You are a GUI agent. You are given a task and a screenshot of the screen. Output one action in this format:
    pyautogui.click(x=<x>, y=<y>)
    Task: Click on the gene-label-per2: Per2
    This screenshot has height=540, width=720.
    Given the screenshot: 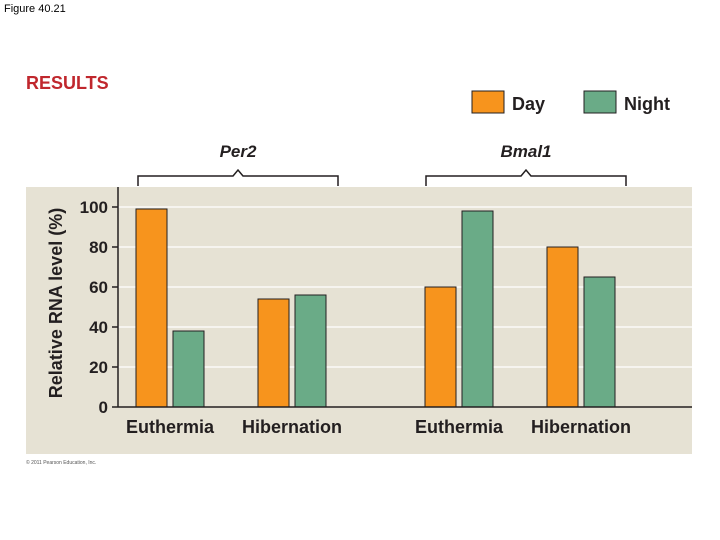 What is the action you would take?
    pyautogui.click(x=238, y=151)
    